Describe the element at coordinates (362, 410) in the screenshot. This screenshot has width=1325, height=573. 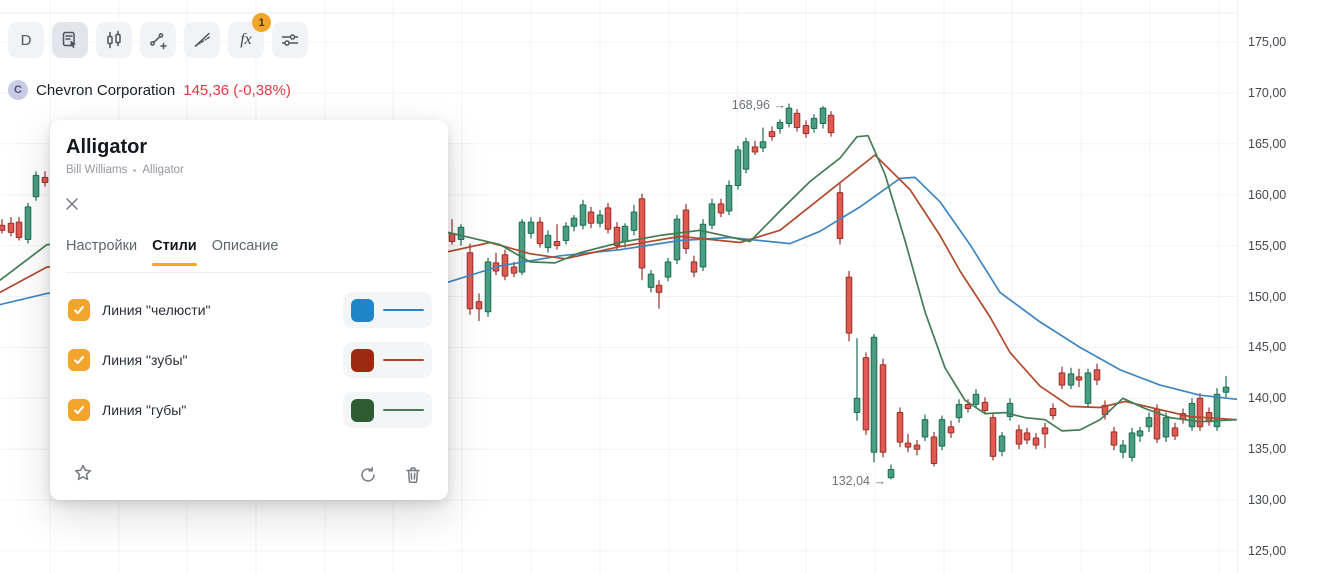
I see `lips-color-swatch` at that location.